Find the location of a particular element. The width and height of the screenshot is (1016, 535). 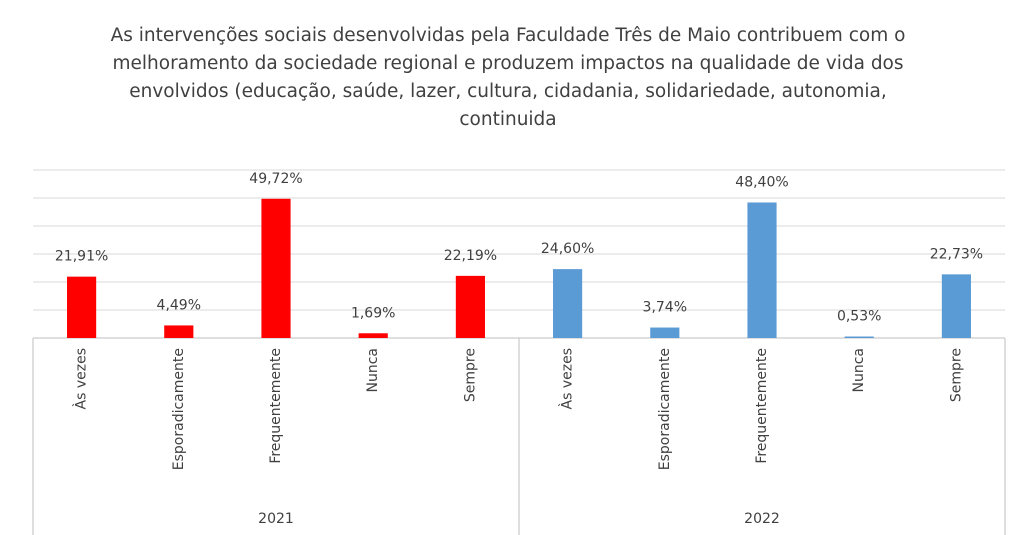

data-label: 21,91% is located at coordinates (81, 257).